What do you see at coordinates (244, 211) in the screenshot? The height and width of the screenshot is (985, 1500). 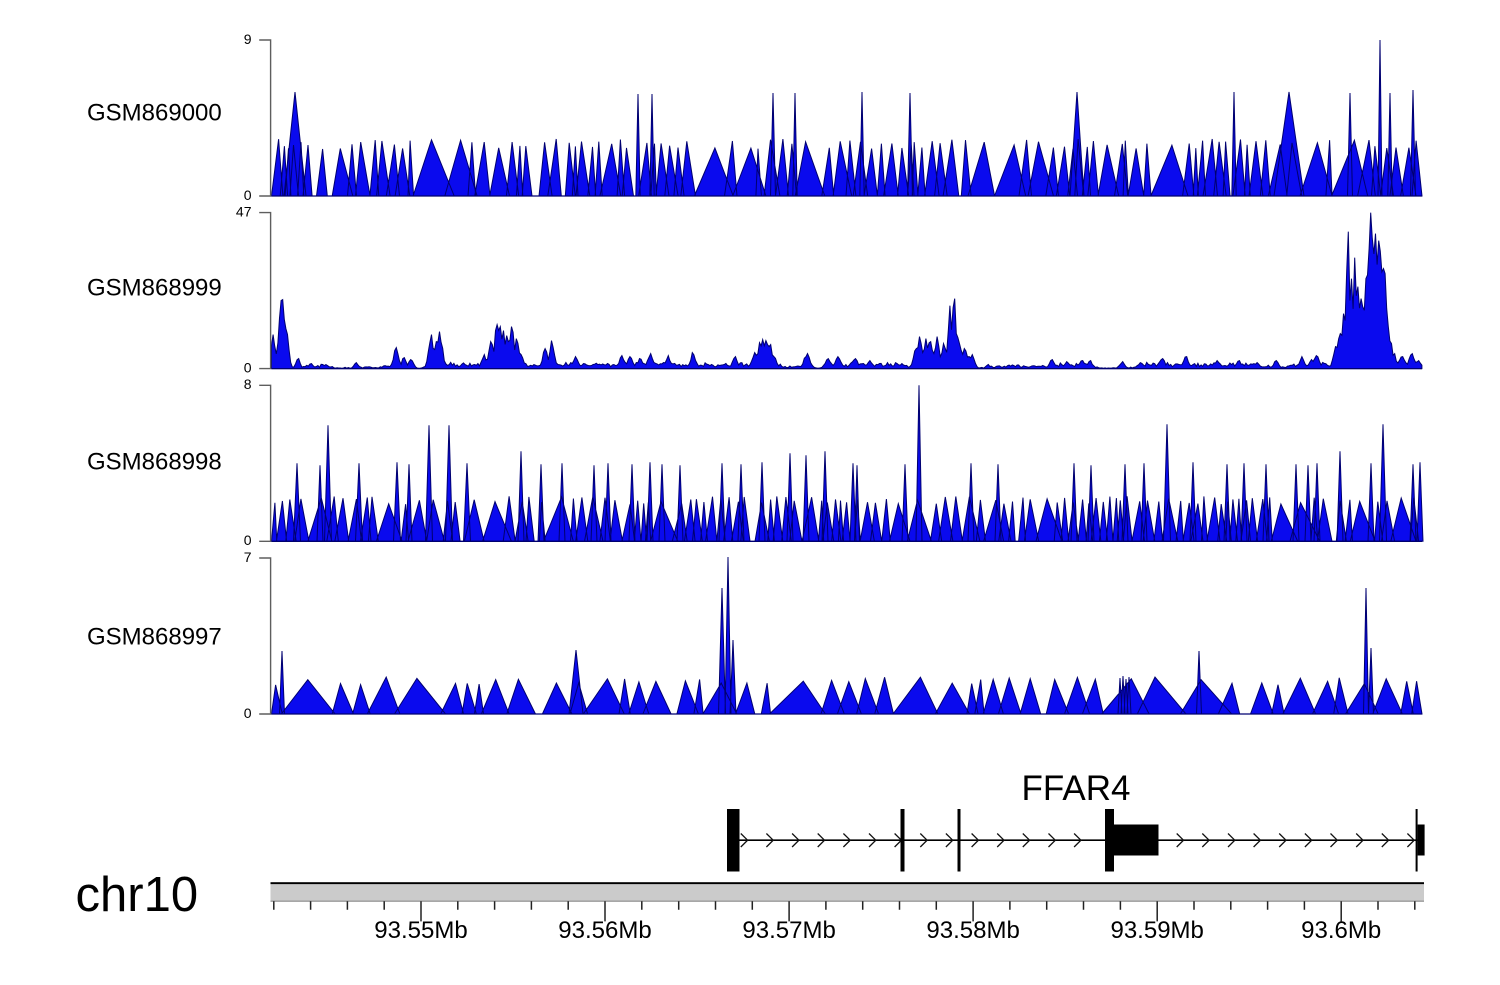 I see `svg-text: 47` at bounding box center [244, 211].